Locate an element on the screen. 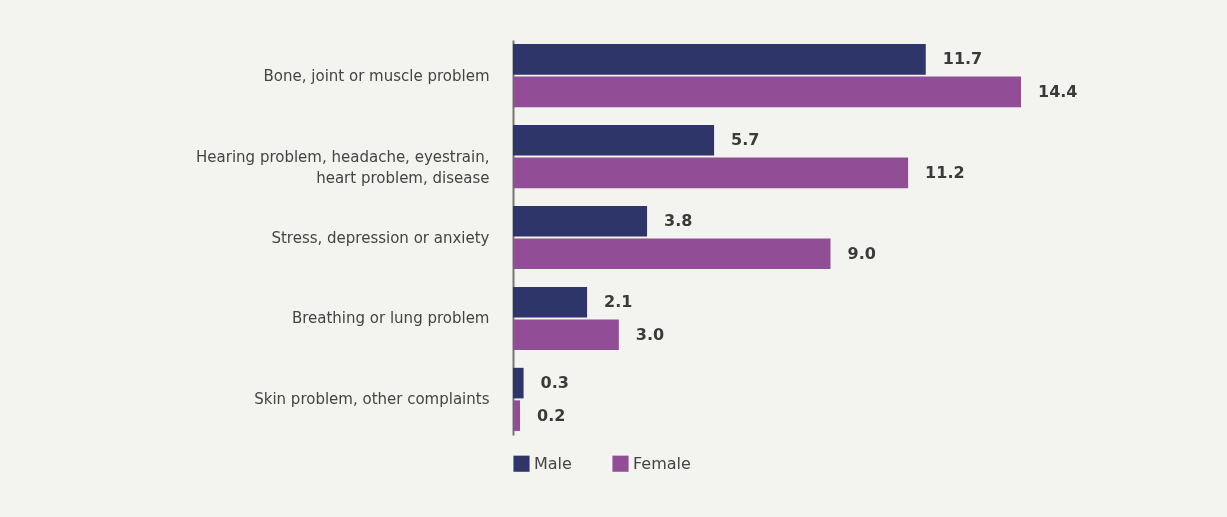  y-tick-label: Stress, depression or anxiety is located at coordinates (380, 237).